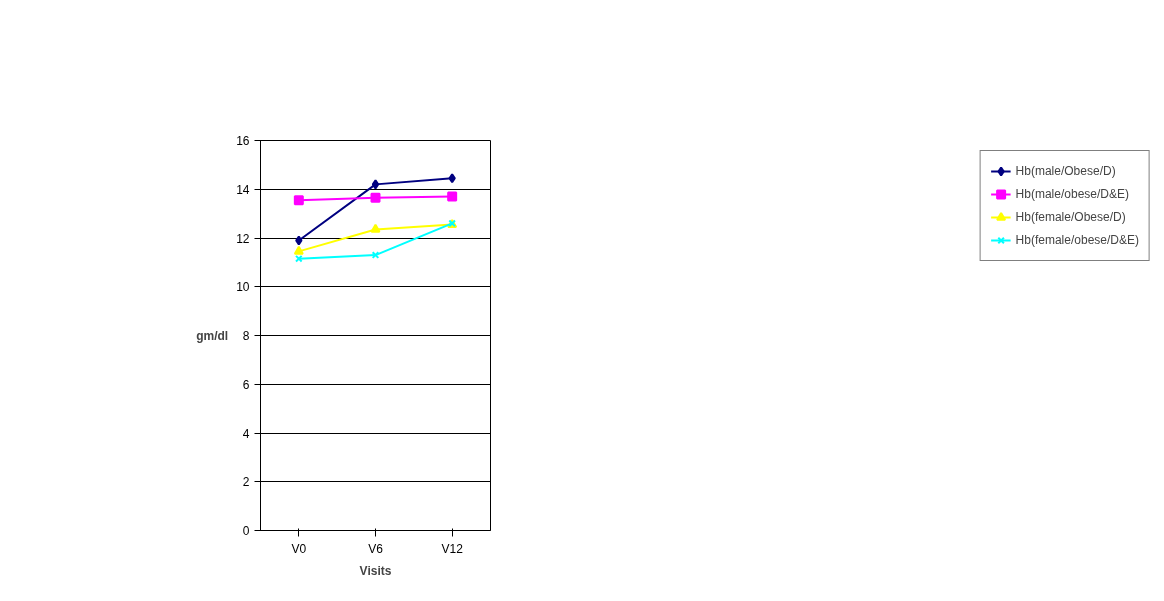  I want to click on x-tick-label: V0, so click(299, 548).